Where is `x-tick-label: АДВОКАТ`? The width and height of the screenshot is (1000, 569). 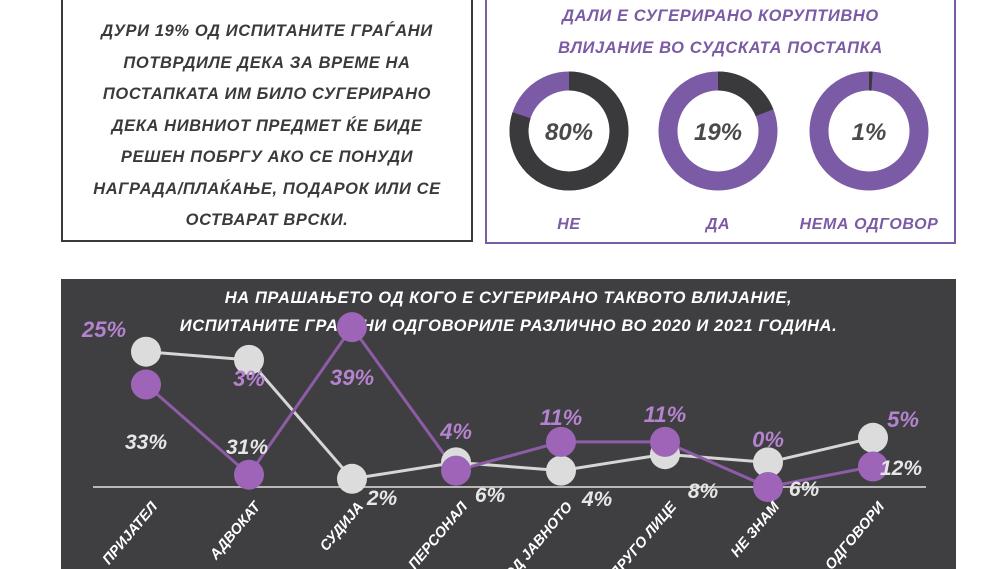 x-tick-label: АДВОКАТ is located at coordinates (235, 530).